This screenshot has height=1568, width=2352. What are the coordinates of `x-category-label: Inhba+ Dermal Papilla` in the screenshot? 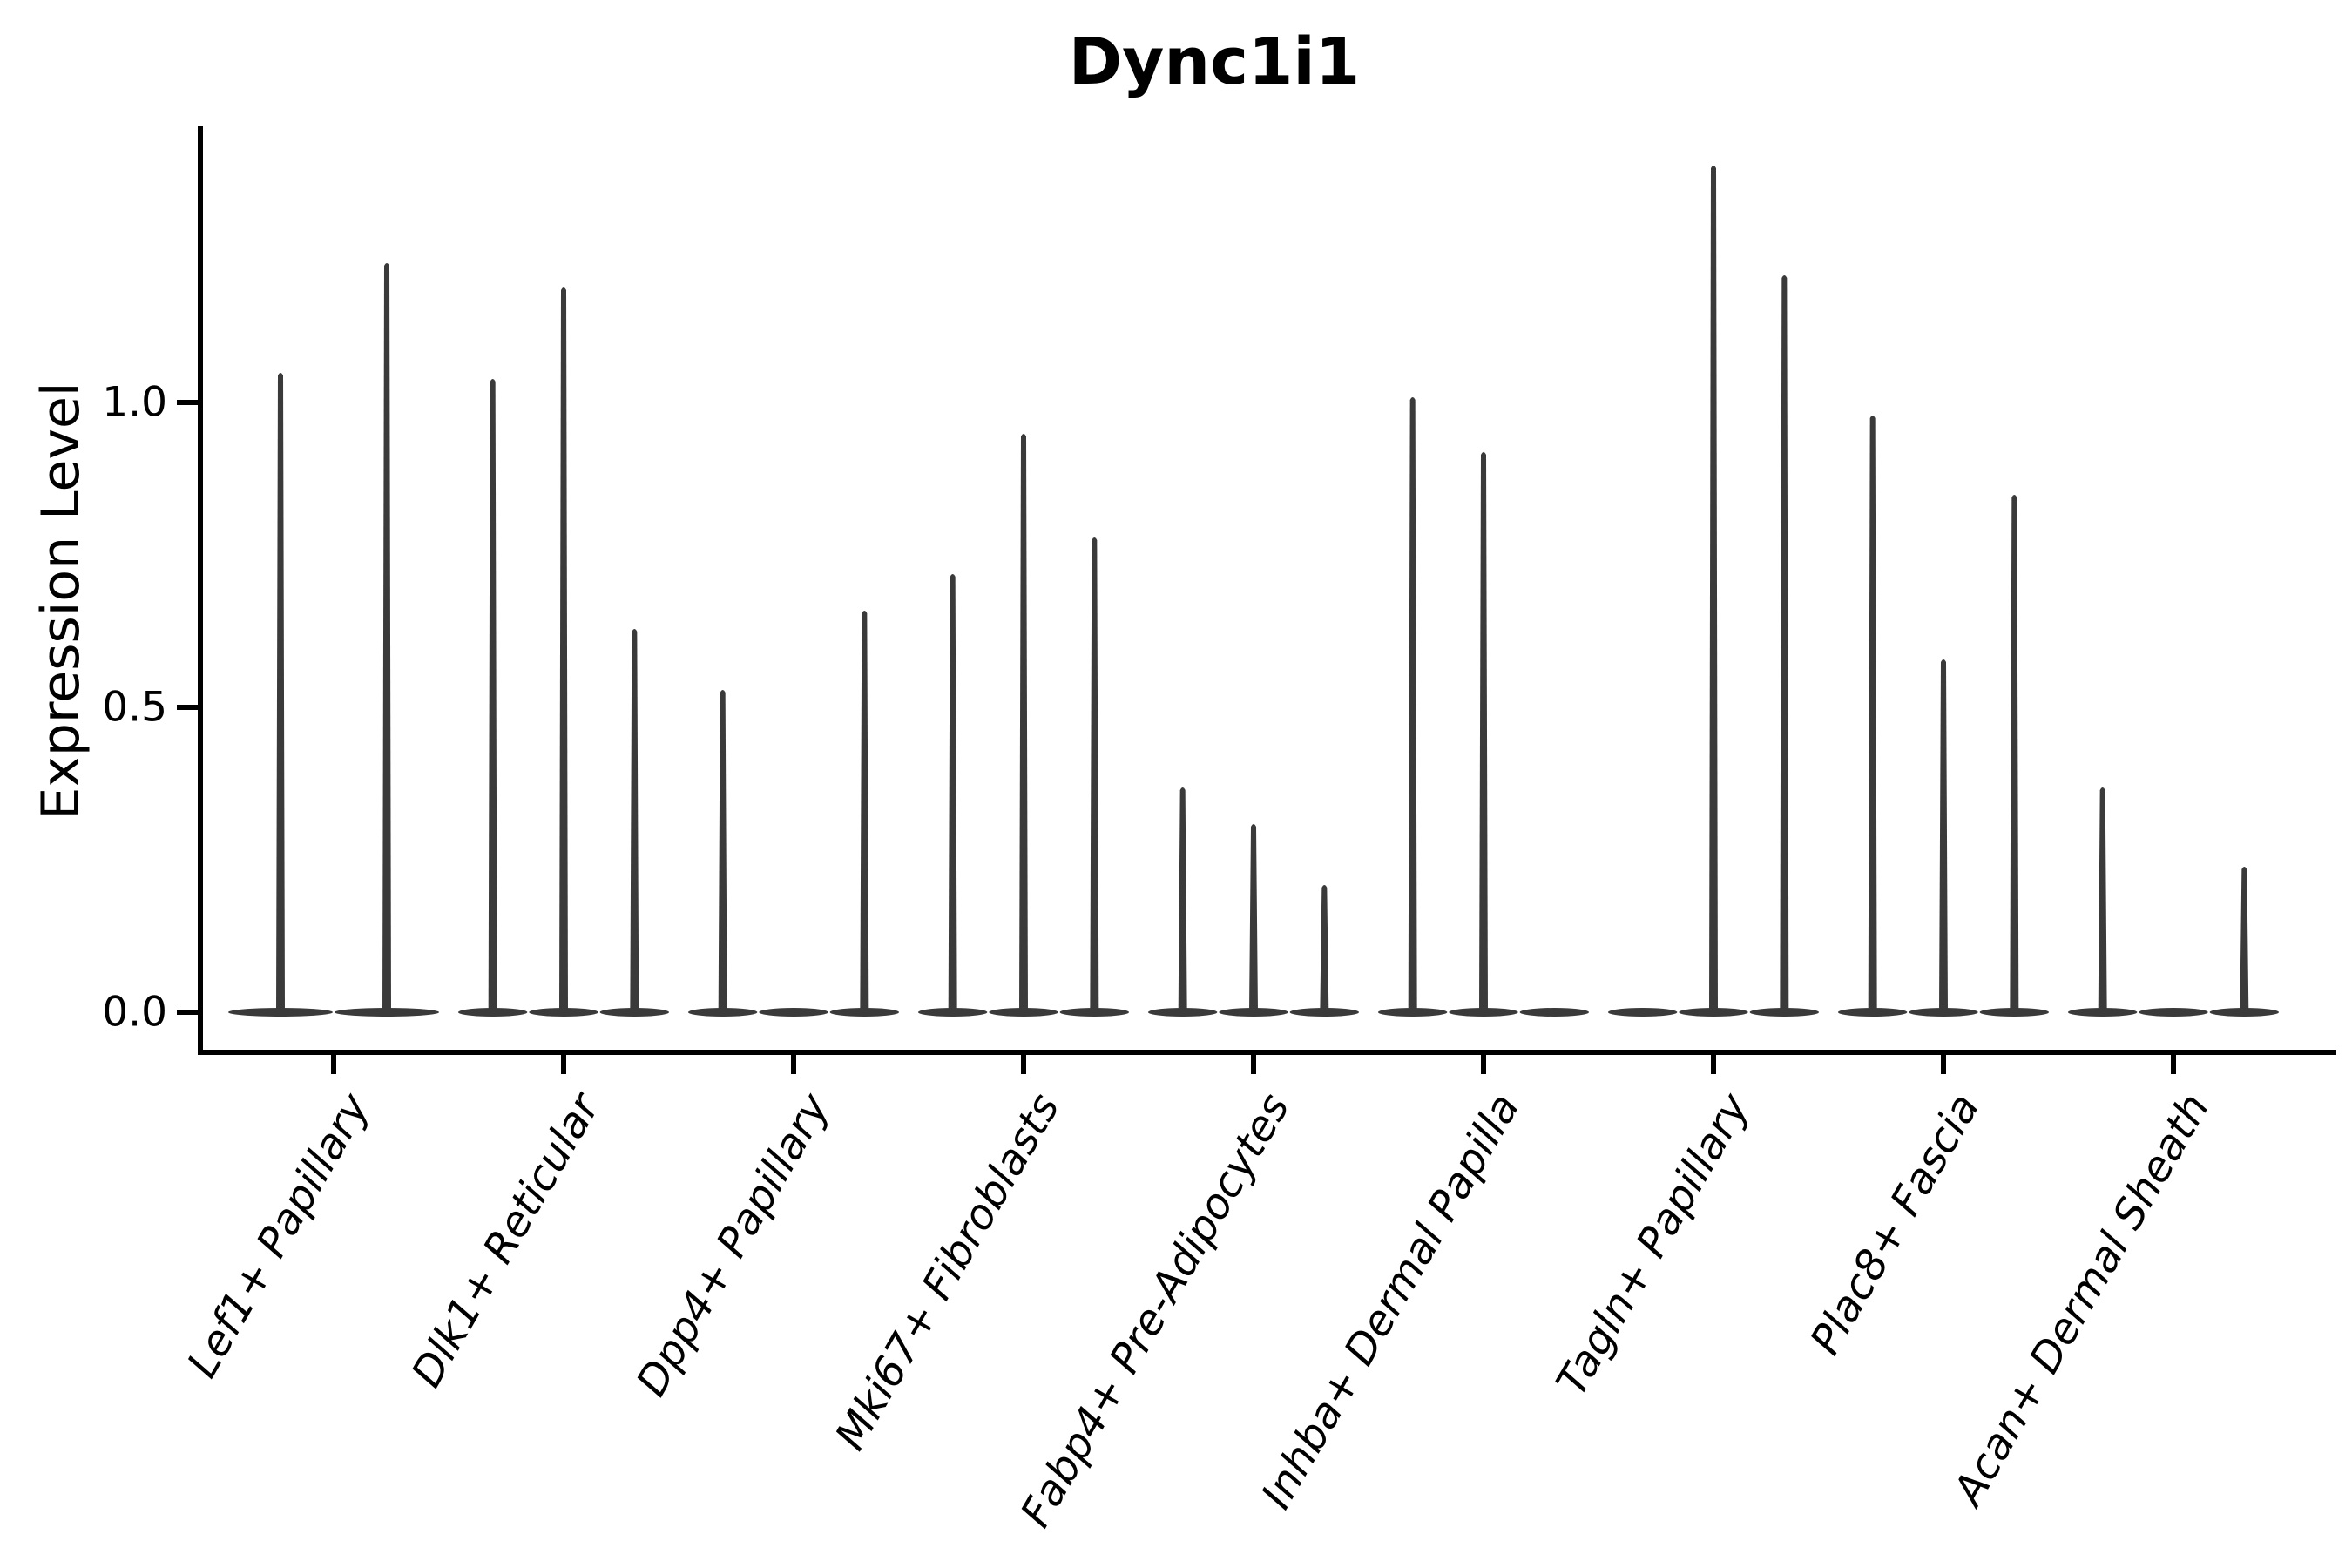 It's located at (1390, 1301).